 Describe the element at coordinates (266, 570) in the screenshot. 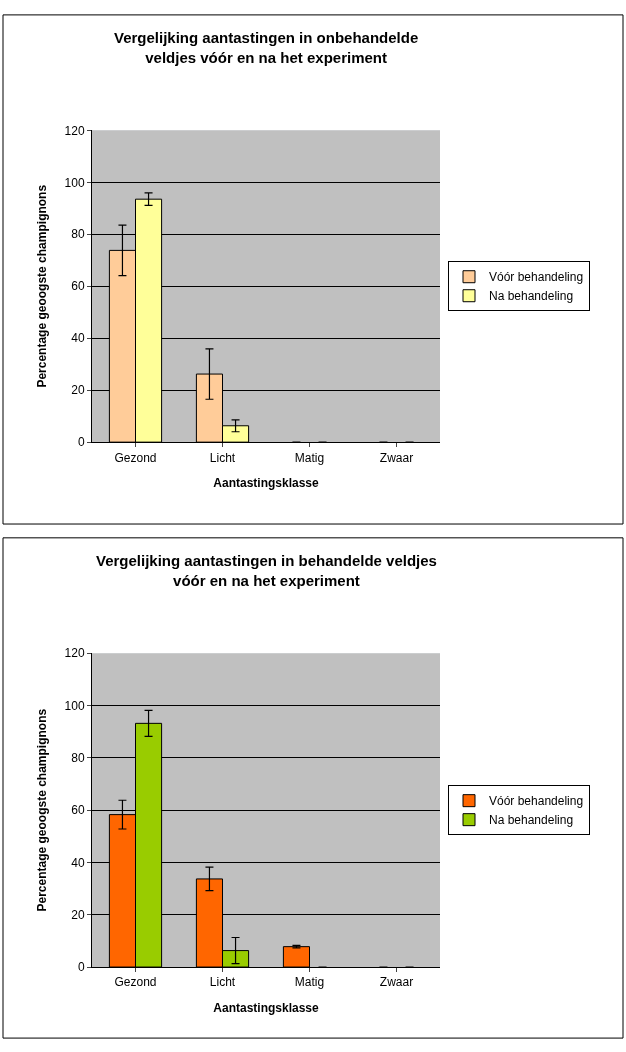

I see `chart-title: Vergelijking aantastingen in behandelde veldjes vóór en na het experiment` at that location.